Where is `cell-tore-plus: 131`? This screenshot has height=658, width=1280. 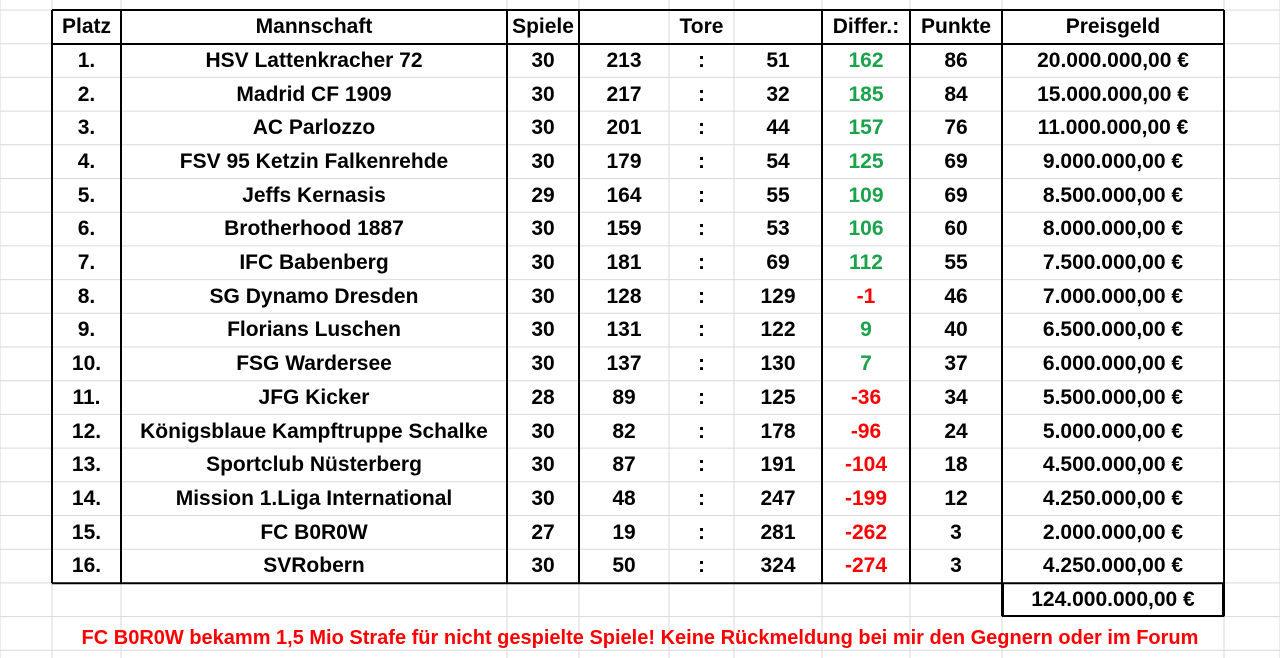
cell-tore-plus: 131 is located at coordinates (624, 330).